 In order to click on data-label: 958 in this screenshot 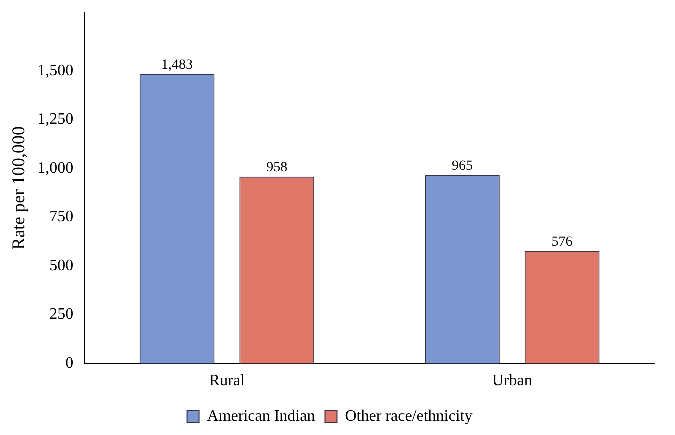, I will do `click(277, 168)`.